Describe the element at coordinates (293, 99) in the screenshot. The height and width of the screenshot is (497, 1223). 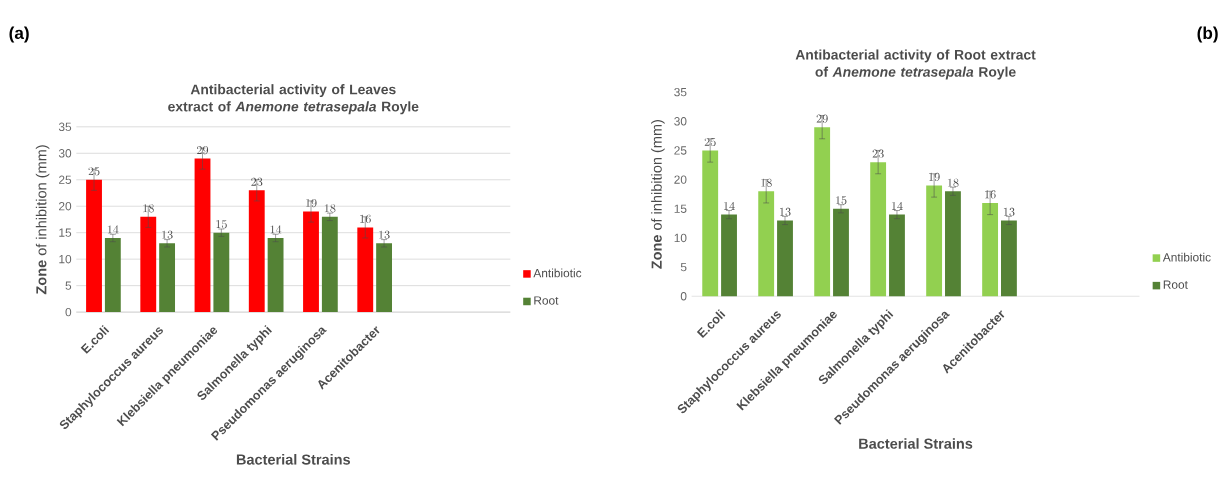
I see `chart-title: Antibacterial activity of Leaves extract of Anemone tetrasepala Royle` at that location.